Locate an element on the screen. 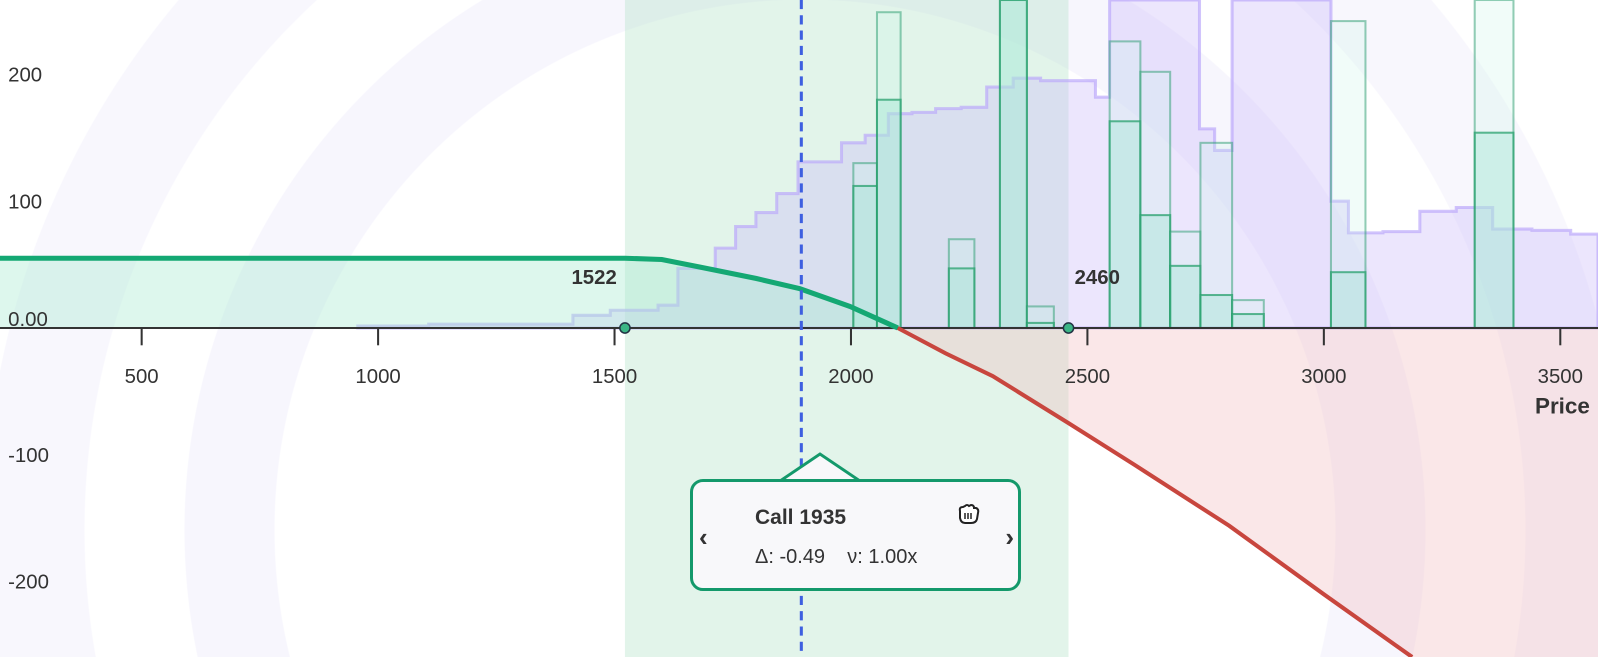 Image resolution: width=1598 pixels, height=657 pixels. grab-hand-icon is located at coordinates (968, 514).